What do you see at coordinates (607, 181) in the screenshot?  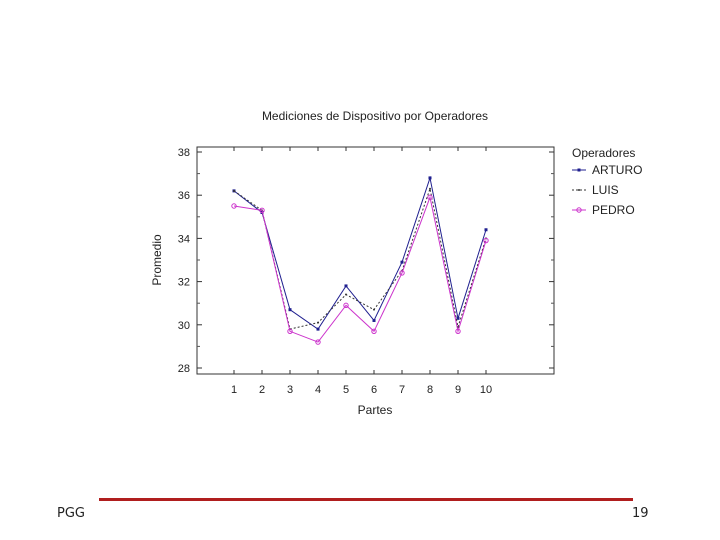 I see `legend: Operadores ARTURO LUIS PEDRO` at bounding box center [607, 181].